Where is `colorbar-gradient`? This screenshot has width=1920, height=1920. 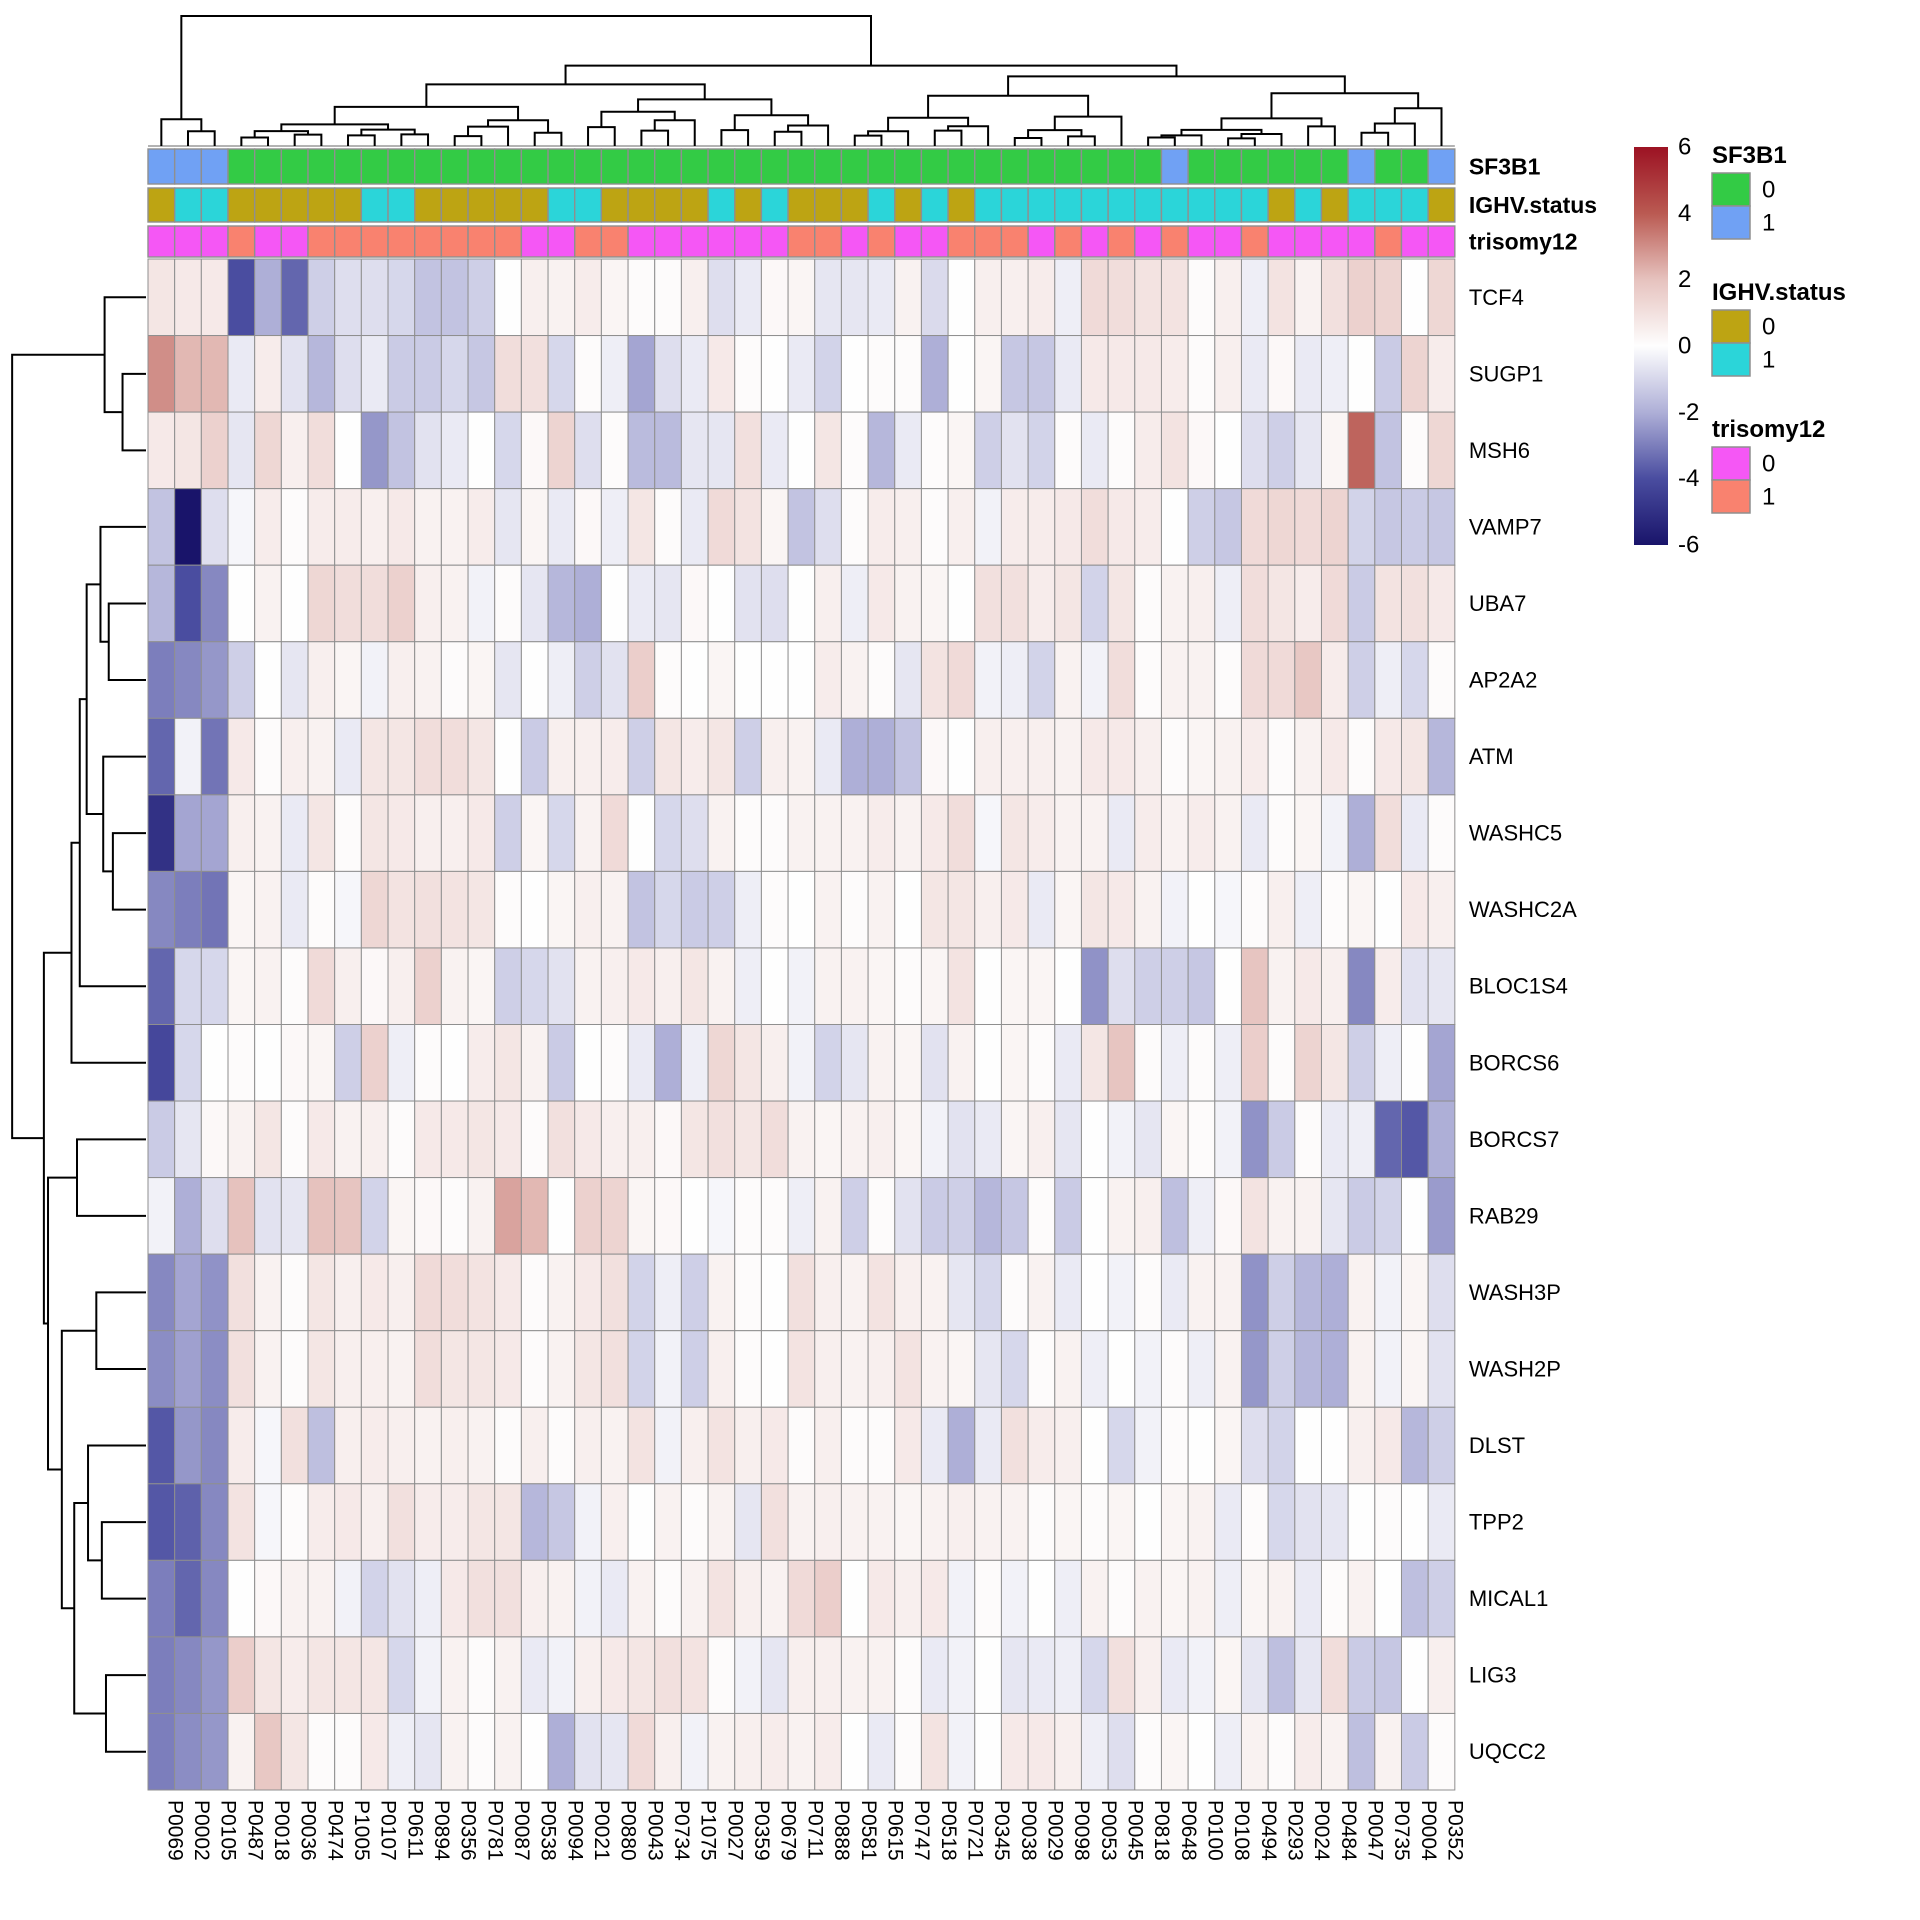
colorbar-gradient is located at coordinates (1651, 346).